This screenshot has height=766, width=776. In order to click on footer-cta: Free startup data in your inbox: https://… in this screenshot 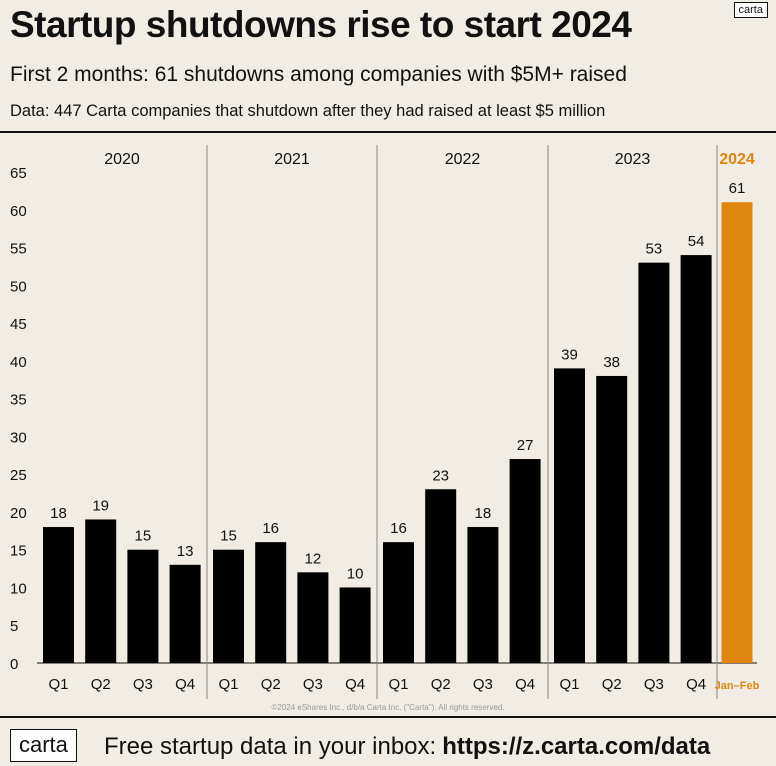, I will do `click(407, 747)`.